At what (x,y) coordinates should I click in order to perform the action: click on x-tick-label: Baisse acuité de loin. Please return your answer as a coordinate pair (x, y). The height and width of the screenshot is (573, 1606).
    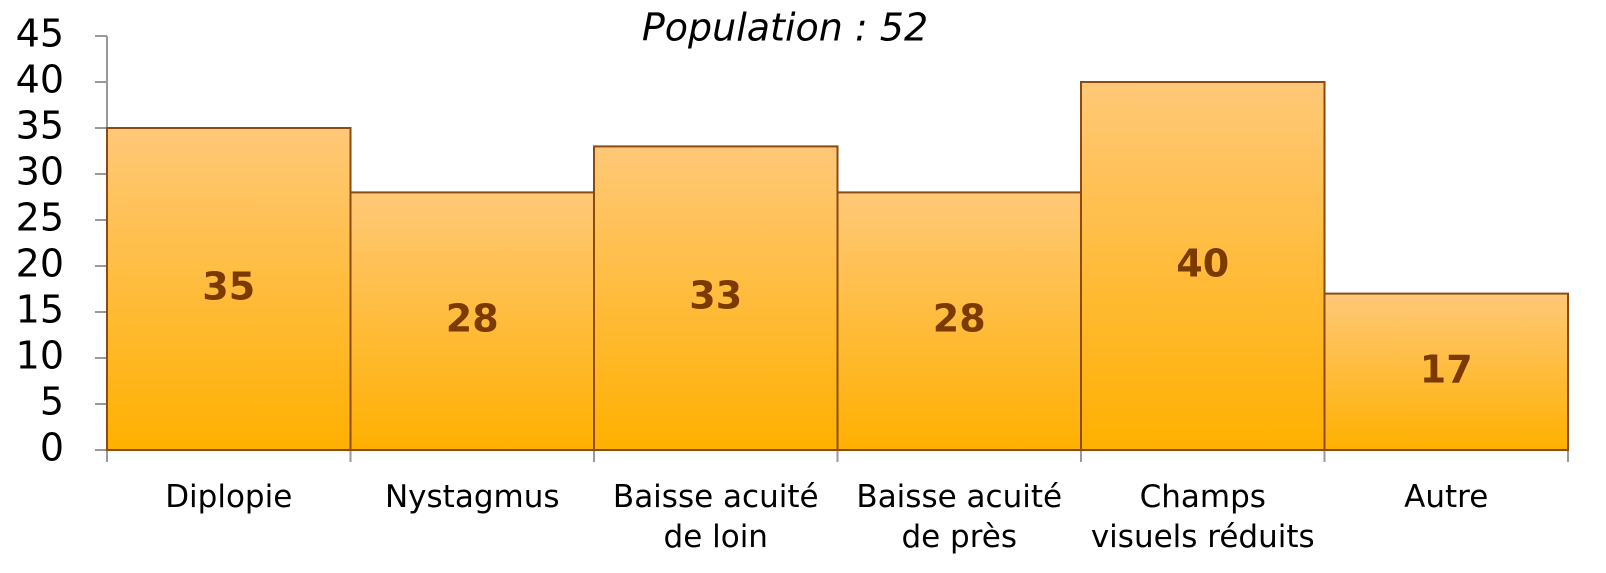
    Looking at the image, I should click on (715, 517).